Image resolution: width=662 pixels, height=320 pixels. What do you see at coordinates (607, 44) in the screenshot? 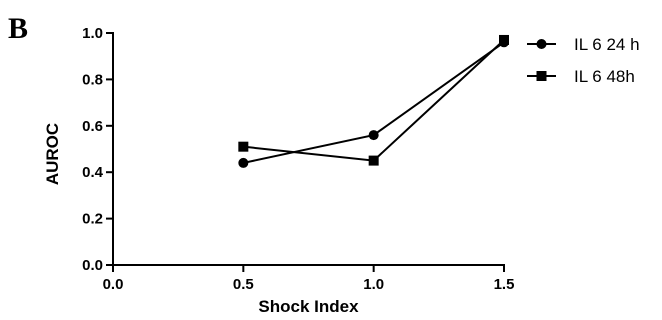
I see `legend-label-1: IL 6 24 h` at bounding box center [607, 44].